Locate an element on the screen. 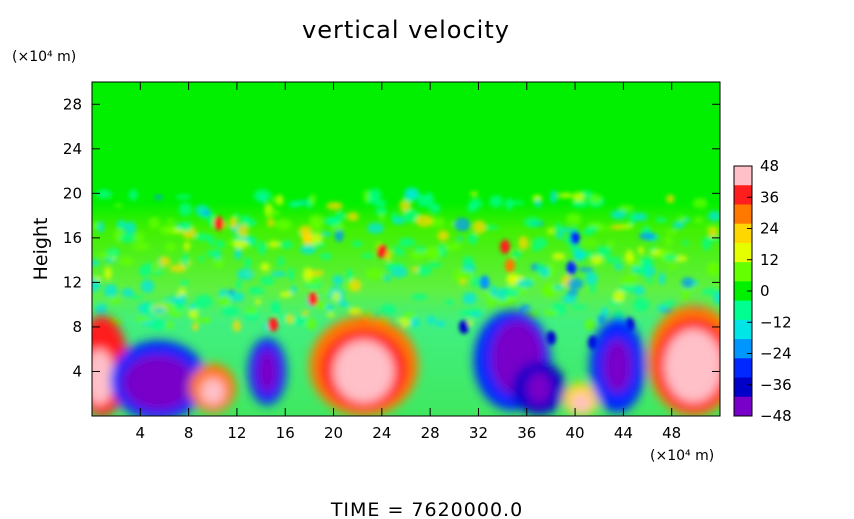  colorbar-tick-label: −12 is located at coordinates (776, 322).